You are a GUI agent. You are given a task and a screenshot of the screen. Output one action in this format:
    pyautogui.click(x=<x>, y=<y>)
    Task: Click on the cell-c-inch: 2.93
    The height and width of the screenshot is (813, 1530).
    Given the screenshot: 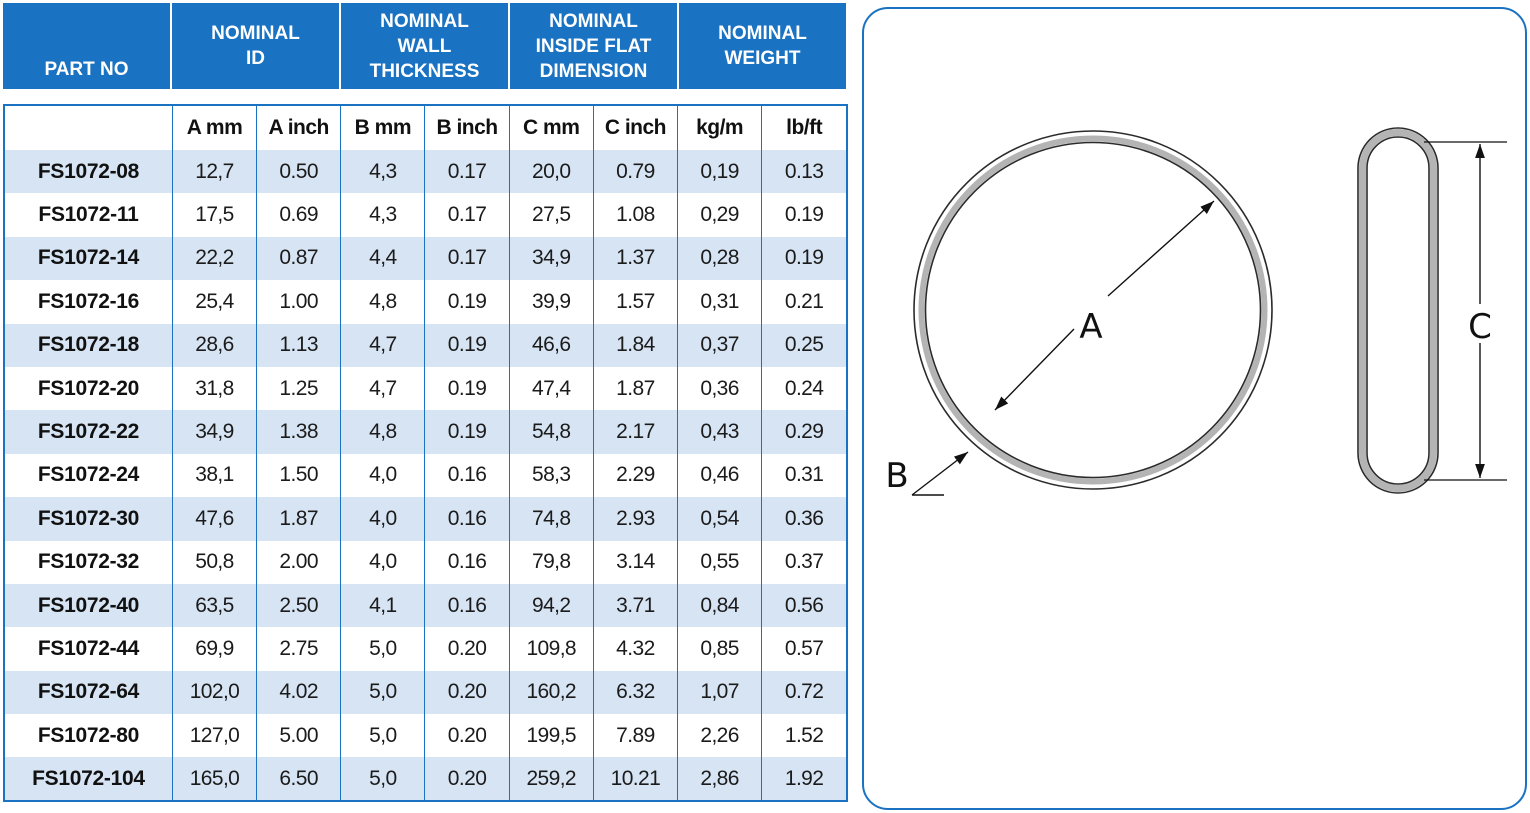 What is the action you would take?
    pyautogui.click(x=635, y=519)
    